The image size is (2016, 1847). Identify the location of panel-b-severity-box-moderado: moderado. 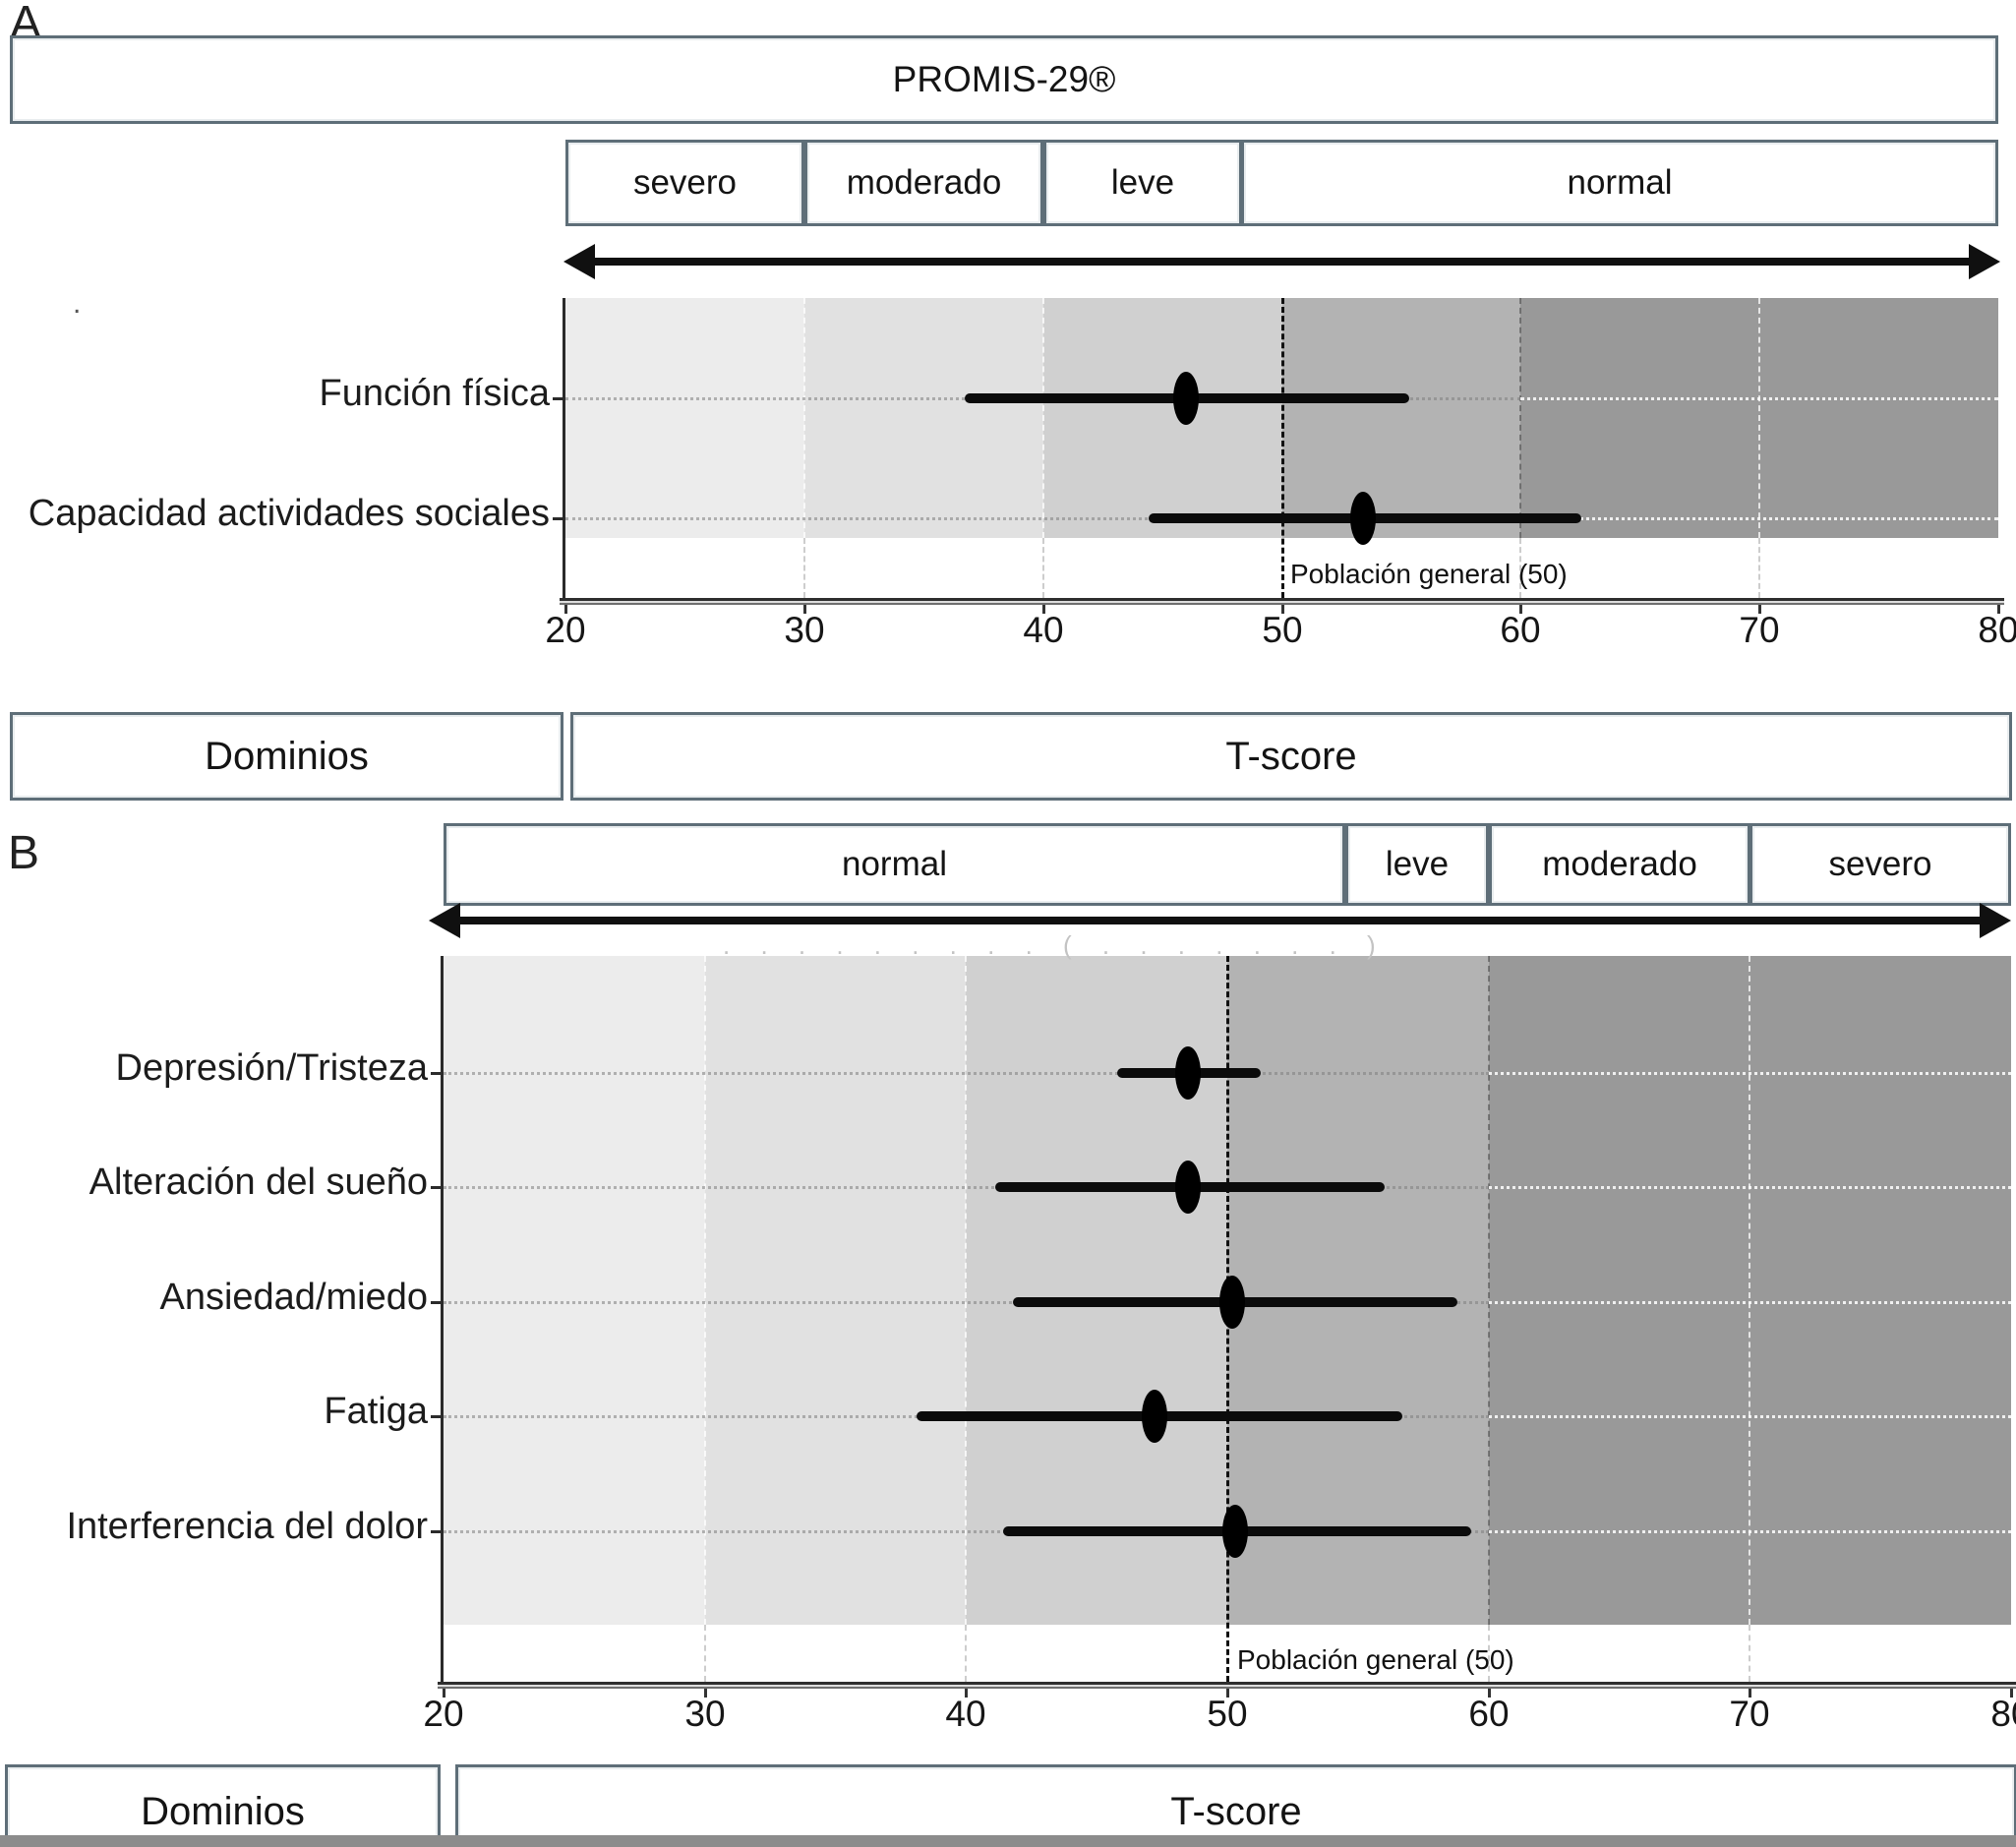
(1619, 864).